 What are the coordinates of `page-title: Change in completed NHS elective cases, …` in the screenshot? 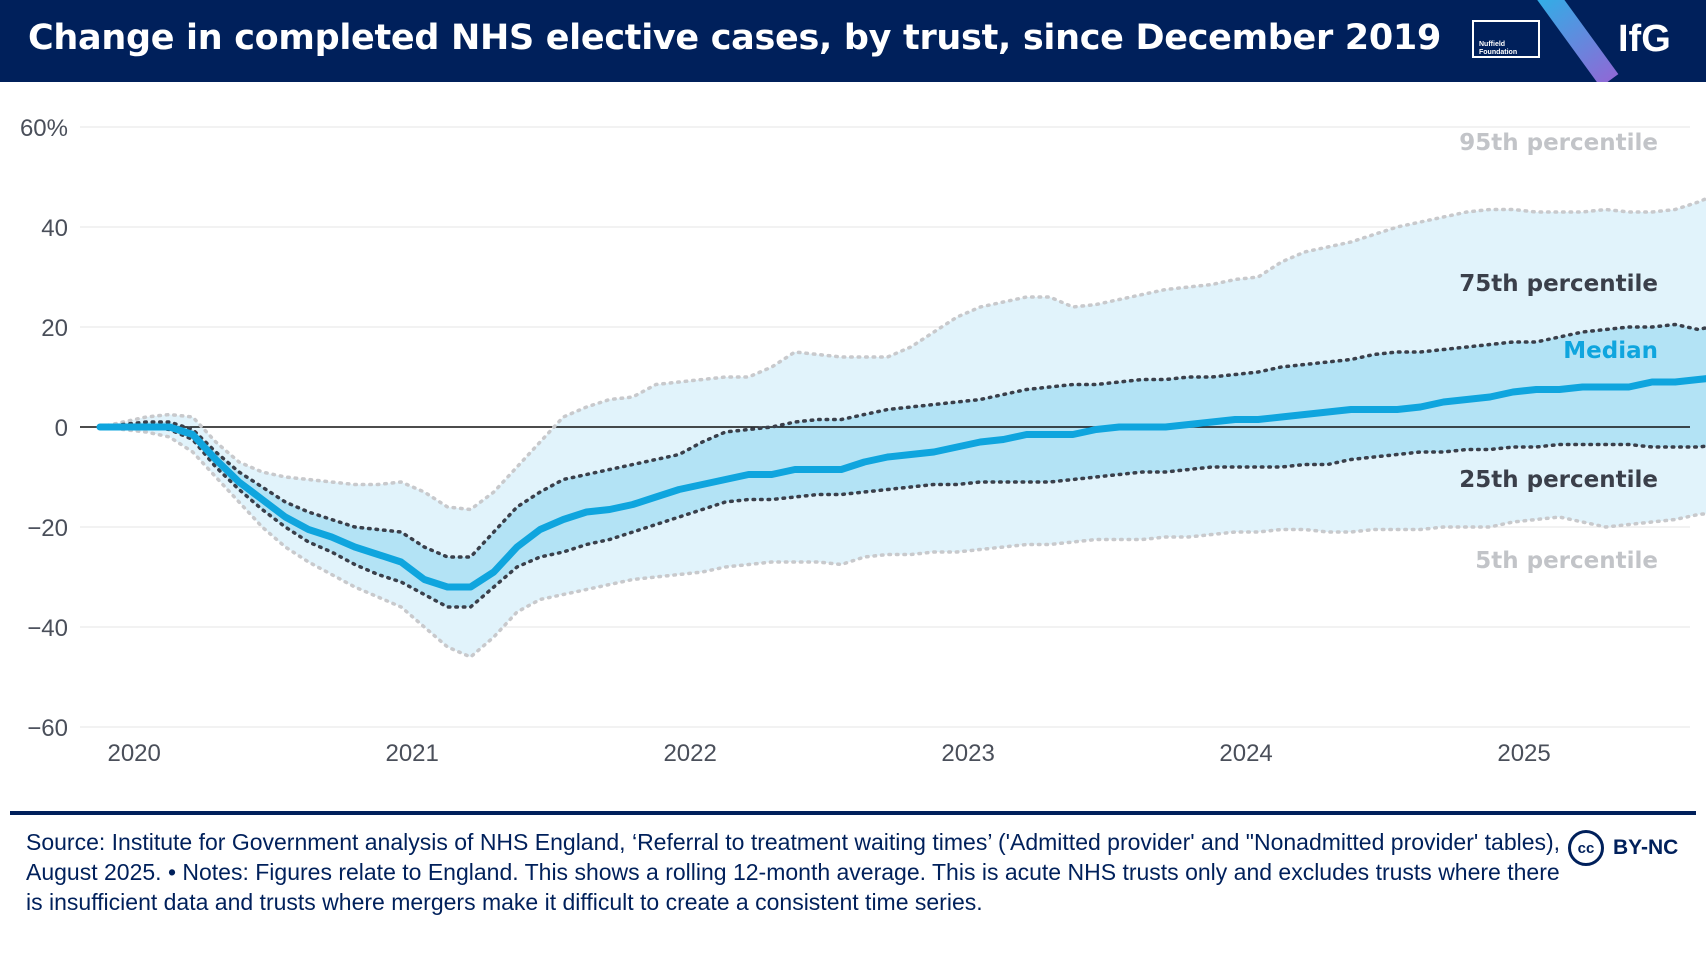 It's located at (735, 38).